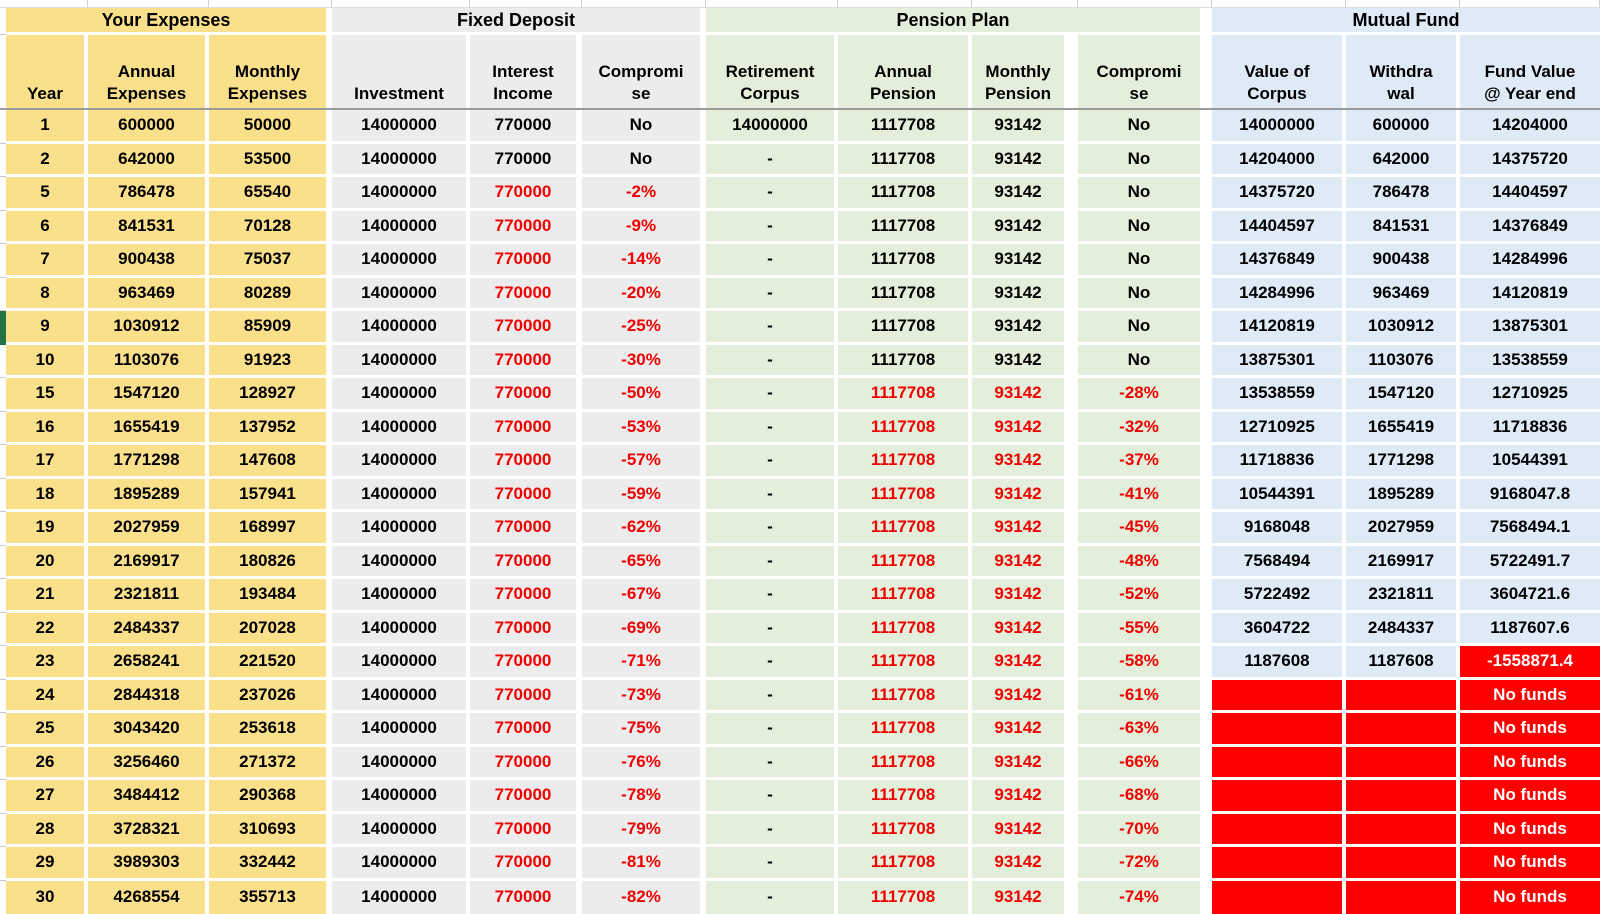 This screenshot has height=914, width=1600. What do you see at coordinates (1403, 261) in the screenshot?
I see `cell-withdrawal: 900438` at bounding box center [1403, 261].